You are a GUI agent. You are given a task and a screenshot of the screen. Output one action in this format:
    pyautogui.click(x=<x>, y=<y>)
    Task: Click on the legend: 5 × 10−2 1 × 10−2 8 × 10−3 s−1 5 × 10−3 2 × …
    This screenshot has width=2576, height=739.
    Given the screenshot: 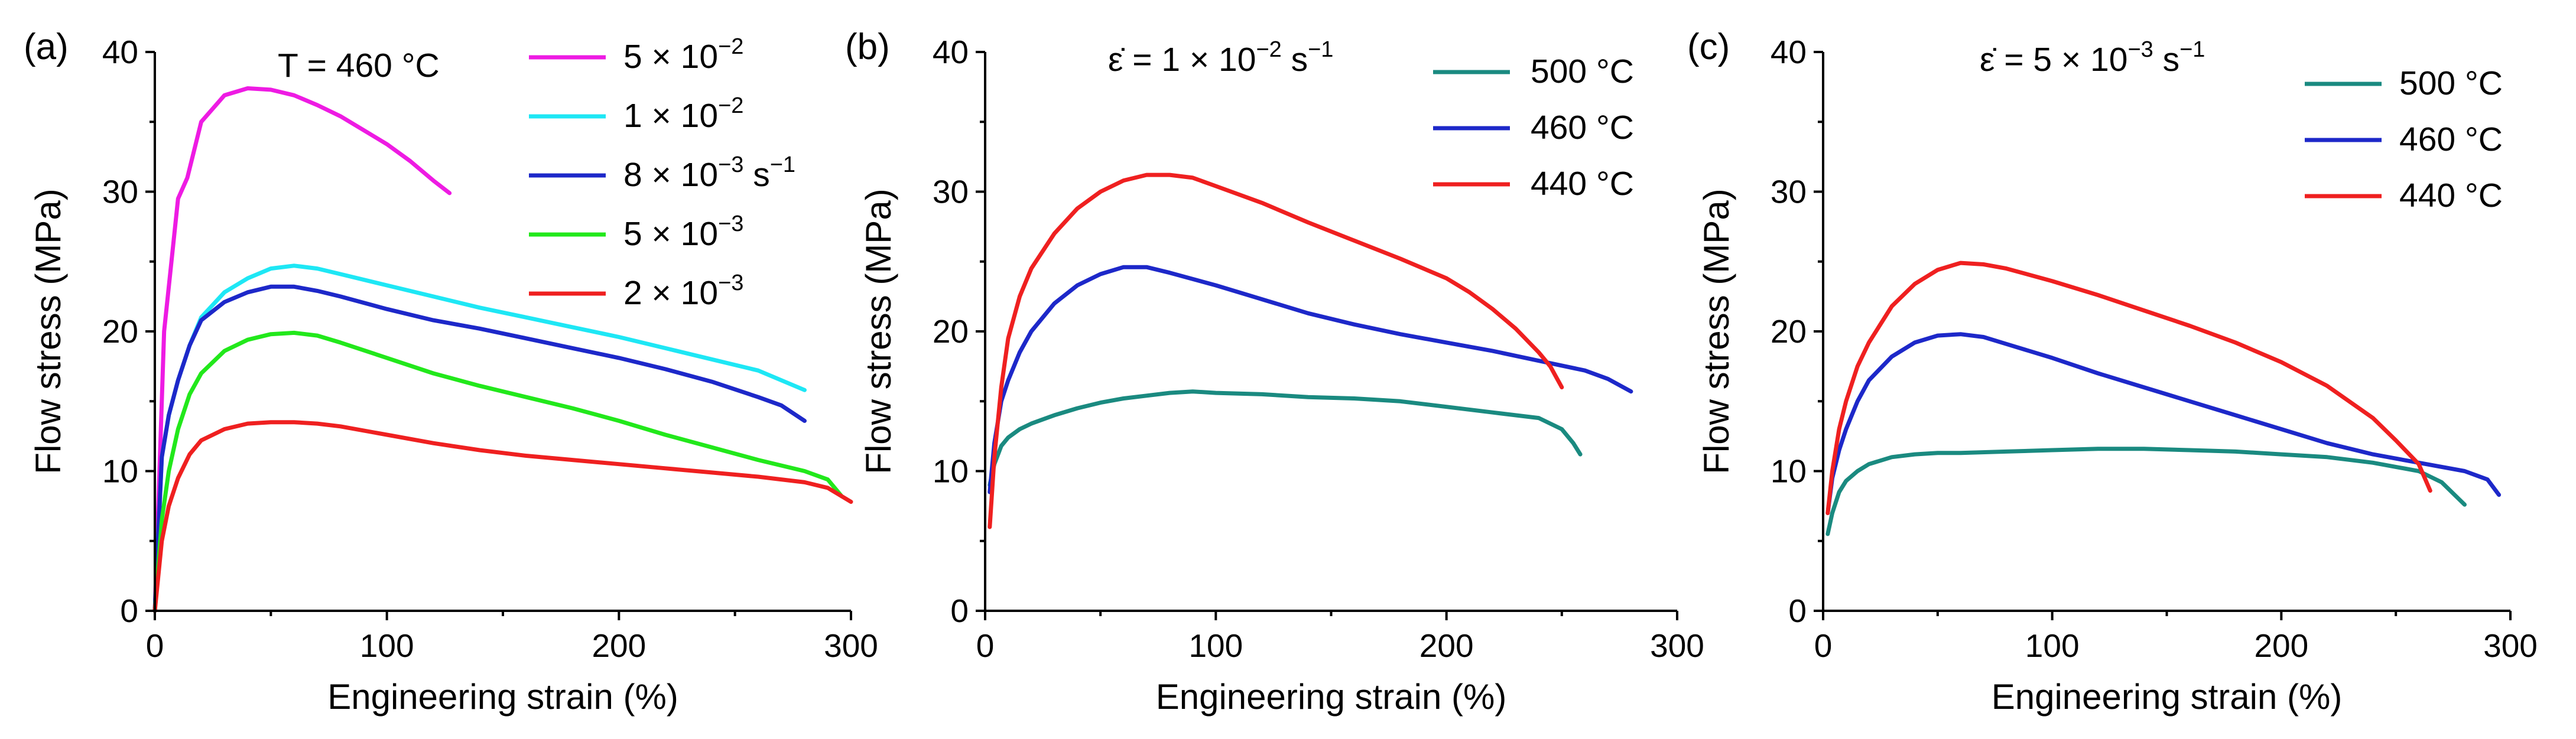 What is the action you would take?
    pyautogui.click(x=662, y=173)
    